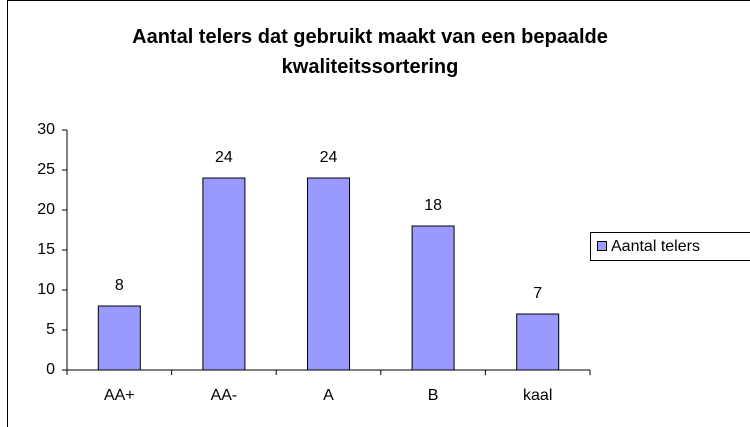 Image resolution: width=750 pixels, height=427 pixels. I want to click on x-tick-label: A, so click(328, 395).